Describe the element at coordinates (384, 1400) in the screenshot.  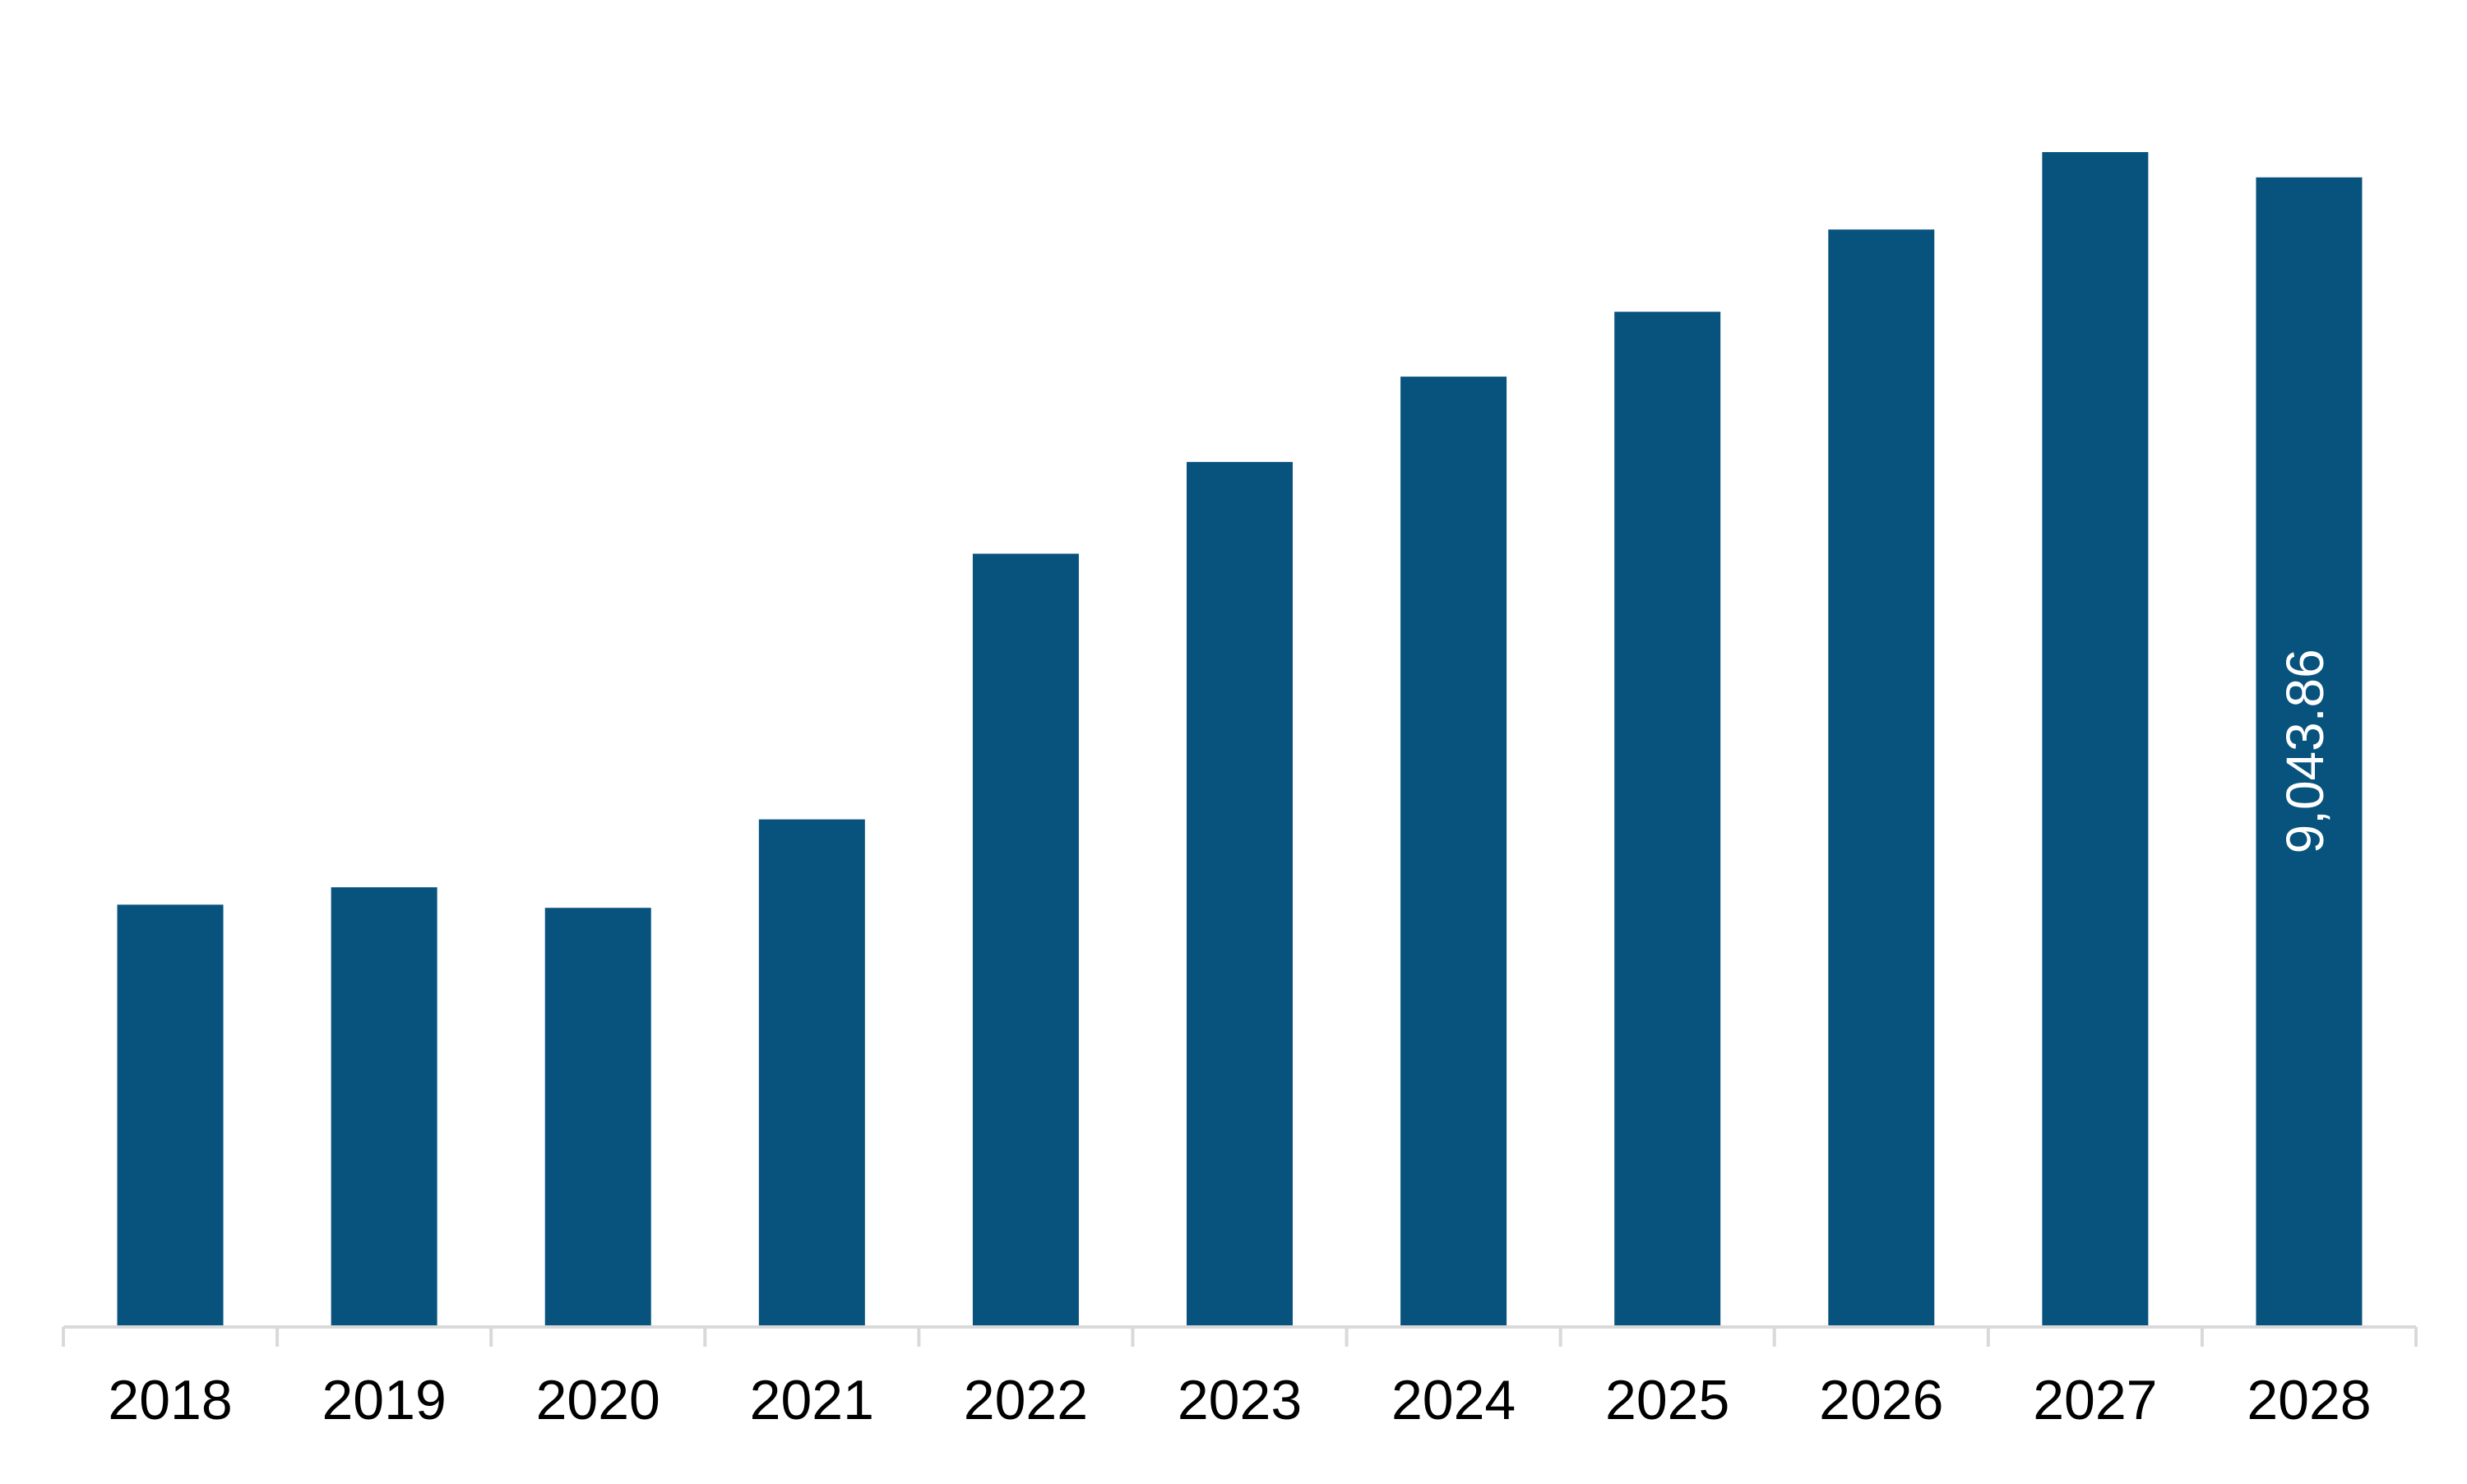
I see `x-tick-label: 2019` at that location.